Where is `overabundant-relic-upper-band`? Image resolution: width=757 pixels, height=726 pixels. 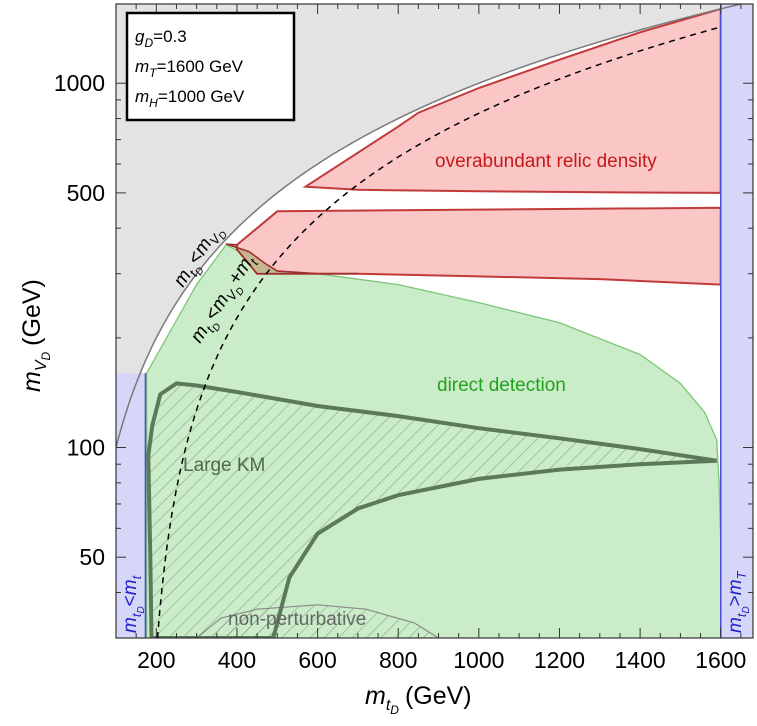 overabundant-relic-upper-band is located at coordinates (512, 100).